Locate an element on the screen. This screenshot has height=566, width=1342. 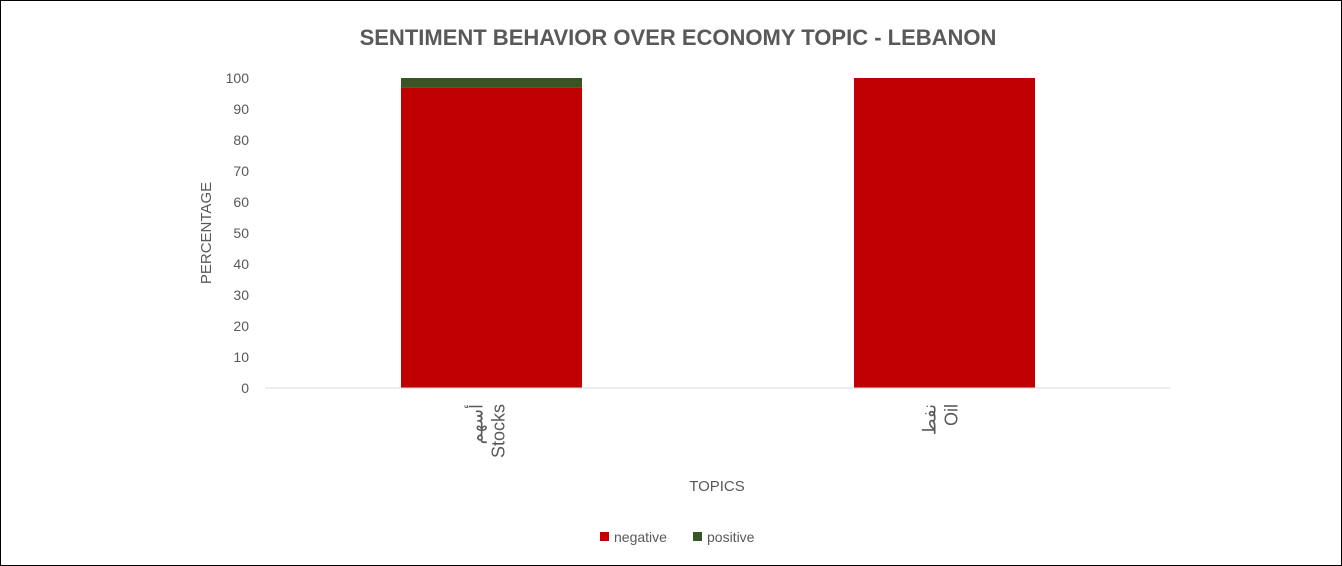
y-tick-label: 60 is located at coordinates (241, 202).